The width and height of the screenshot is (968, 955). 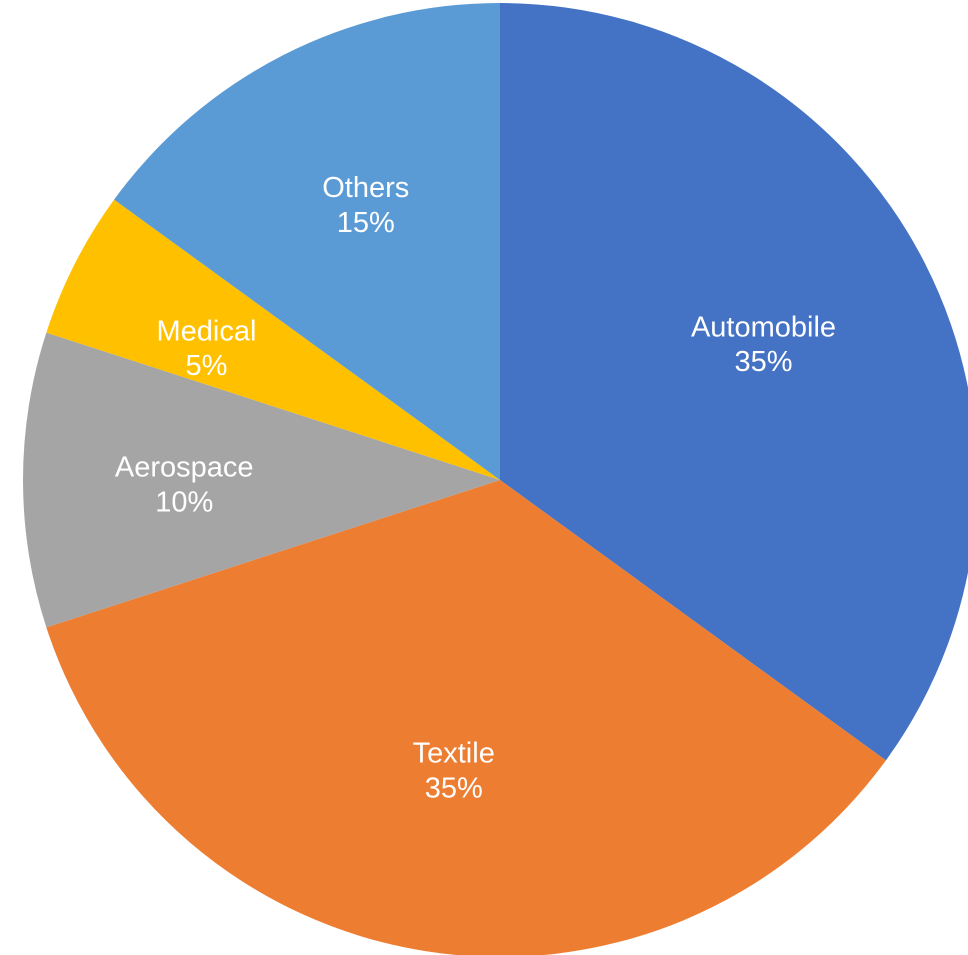 I want to click on slice-category-label: Aerospace, so click(x=184, y=467).